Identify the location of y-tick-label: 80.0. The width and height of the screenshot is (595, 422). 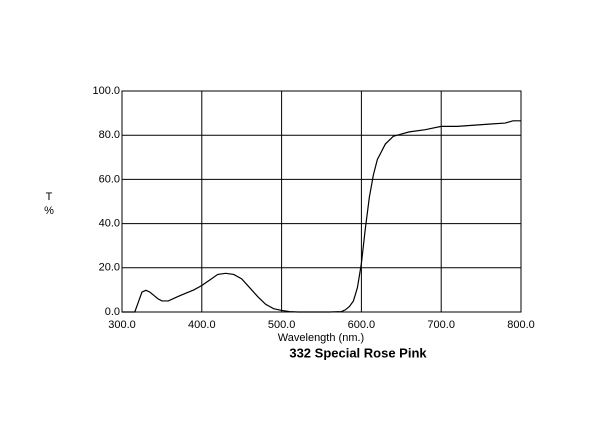
(109, 135).